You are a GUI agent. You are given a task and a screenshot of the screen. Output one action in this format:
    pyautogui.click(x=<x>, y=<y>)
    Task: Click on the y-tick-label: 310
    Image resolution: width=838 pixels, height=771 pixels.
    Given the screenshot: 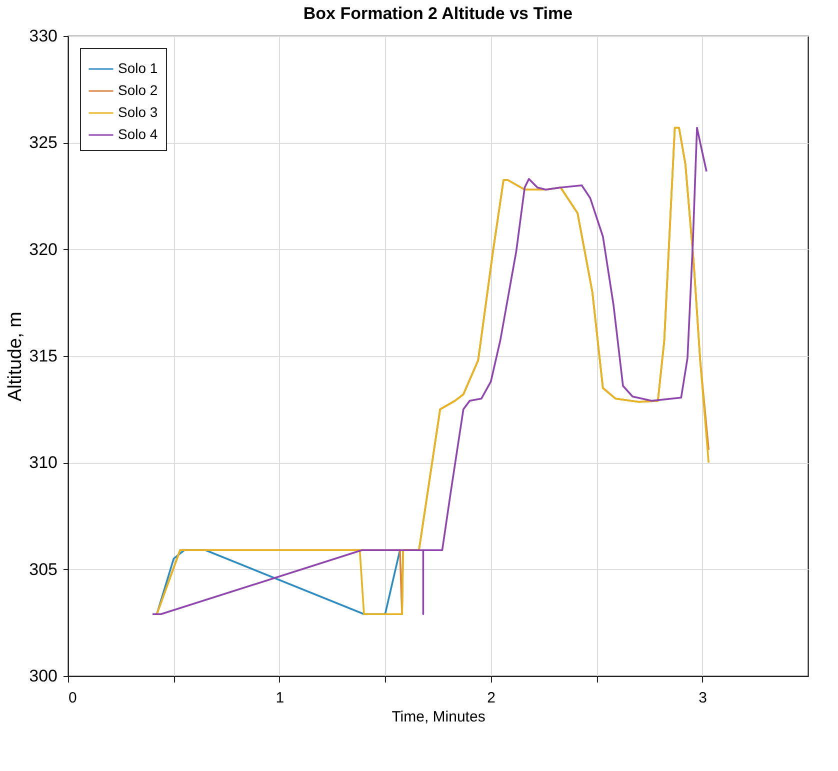 What is the action you would take?
    pyautogui.click(x=43, y=462)
    